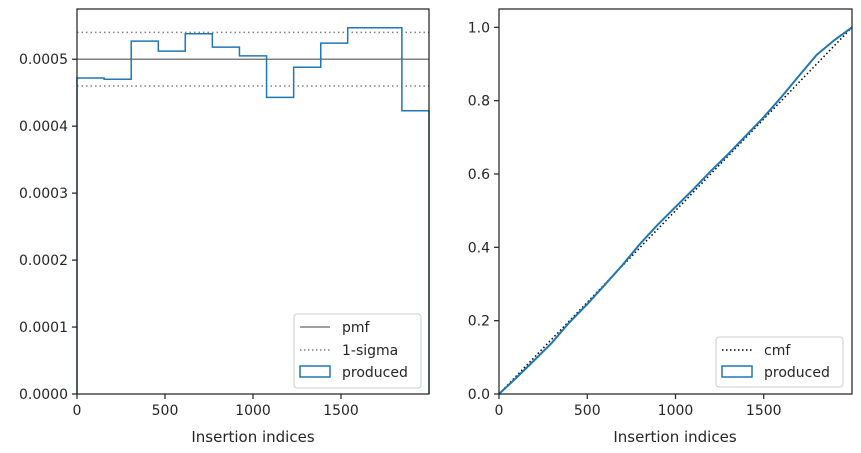  I want to click on right-legend-box, so click(779, 362).